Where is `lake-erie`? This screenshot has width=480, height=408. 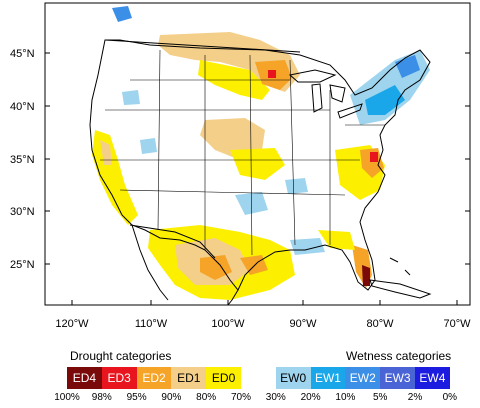
lake-erie is located at coordinates (350, 111).